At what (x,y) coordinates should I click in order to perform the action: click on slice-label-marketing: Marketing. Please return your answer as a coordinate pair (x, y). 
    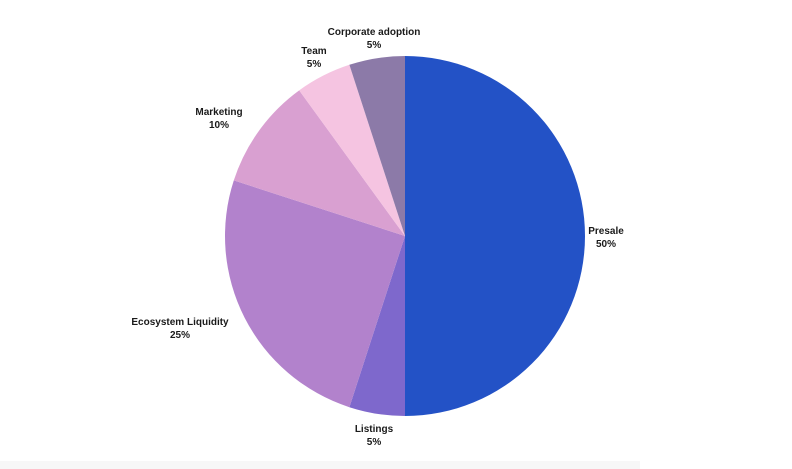
    Looking at the image, I should click on (218, 112).